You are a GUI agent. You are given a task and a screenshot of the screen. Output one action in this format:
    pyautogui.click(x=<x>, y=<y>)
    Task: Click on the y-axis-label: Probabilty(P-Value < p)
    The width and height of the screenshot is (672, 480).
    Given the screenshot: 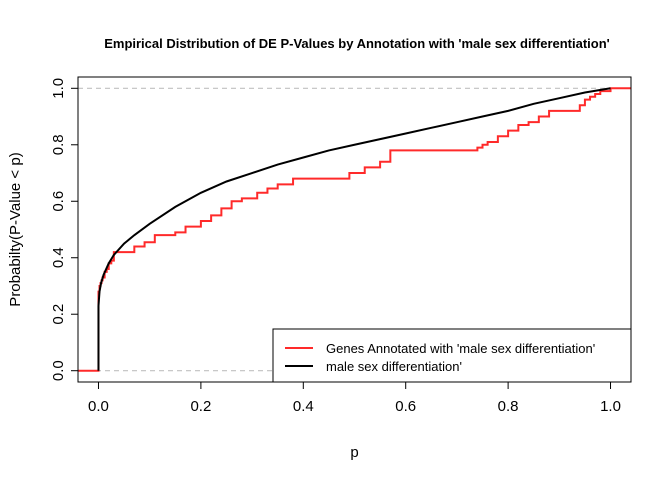 What is the action you would take?
    pyautogui.click(x=15, y=229)
    